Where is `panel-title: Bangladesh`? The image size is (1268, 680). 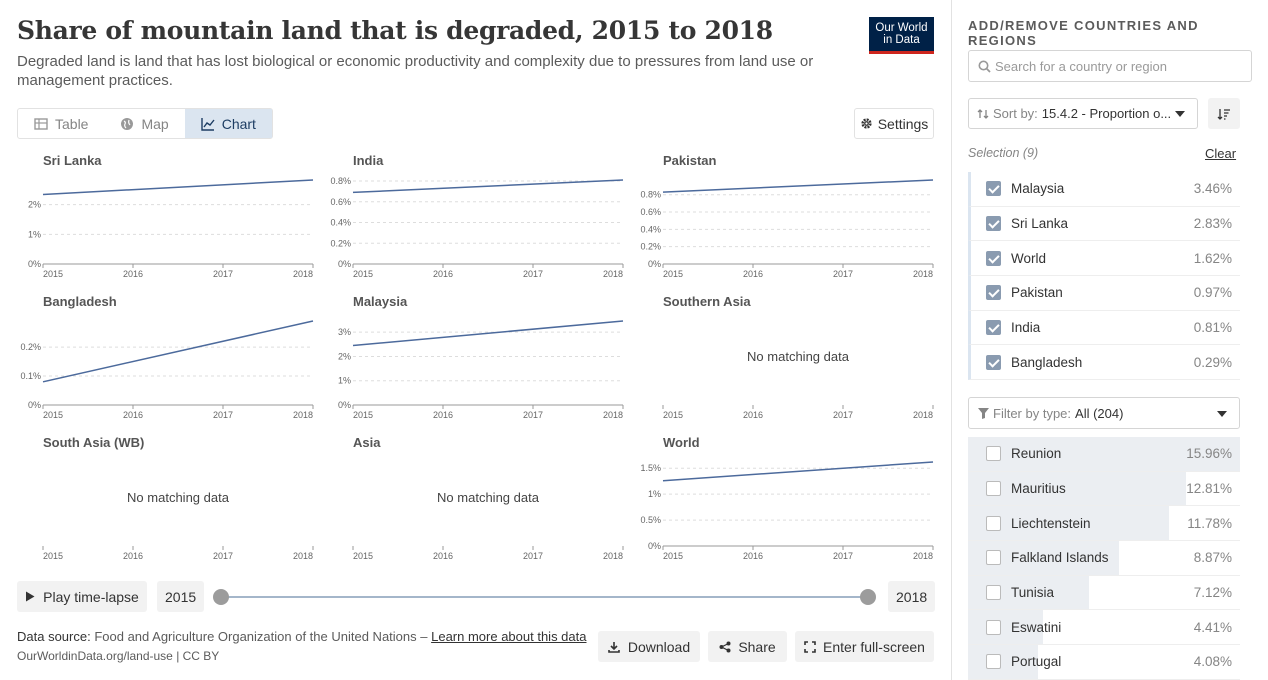 panel-title: Bangladesh is located at coordinates (80, 301).